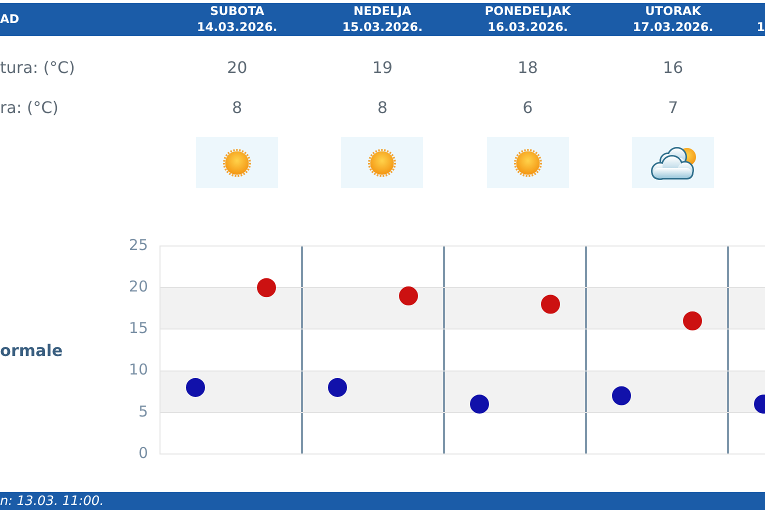 This screenshot has width=765, height=510. I want to click on category-label: PONEDELJAK 16.03.2026., so click(528, 19).